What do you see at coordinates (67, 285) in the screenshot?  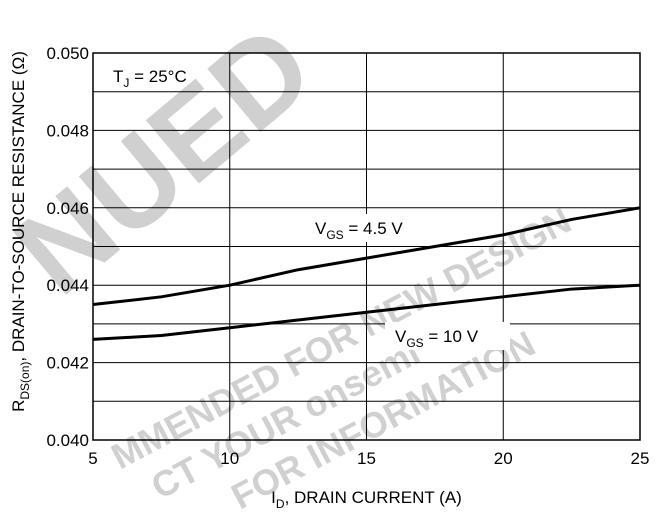 I see `y-tick-label: 0.044` at bounding box center [67, 285].